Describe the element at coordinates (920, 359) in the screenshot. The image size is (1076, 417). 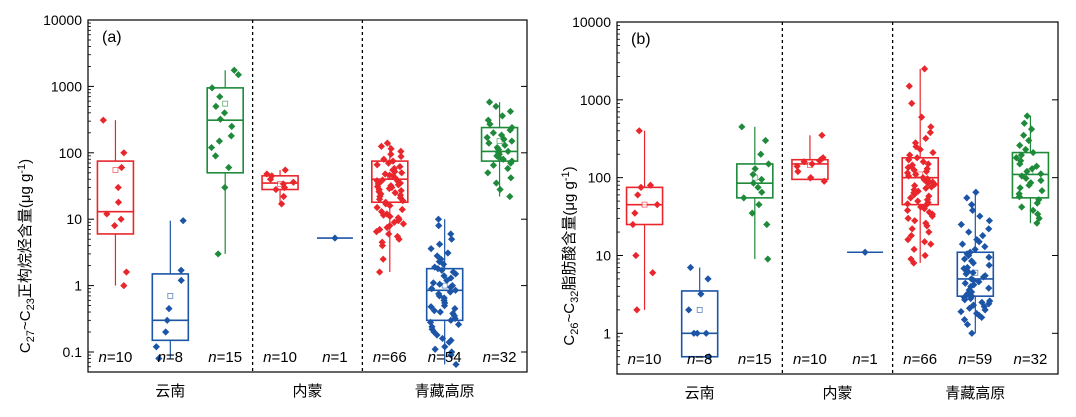
I see `n-label: n=66` at that location.